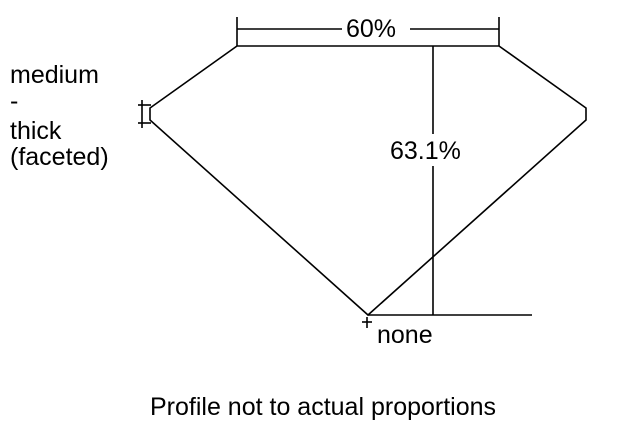  What do you see at coordinates (59, 116) in the screenshot?
I see `girdle-label: medium - thick (faceted)` at bounding box center [59, 116].